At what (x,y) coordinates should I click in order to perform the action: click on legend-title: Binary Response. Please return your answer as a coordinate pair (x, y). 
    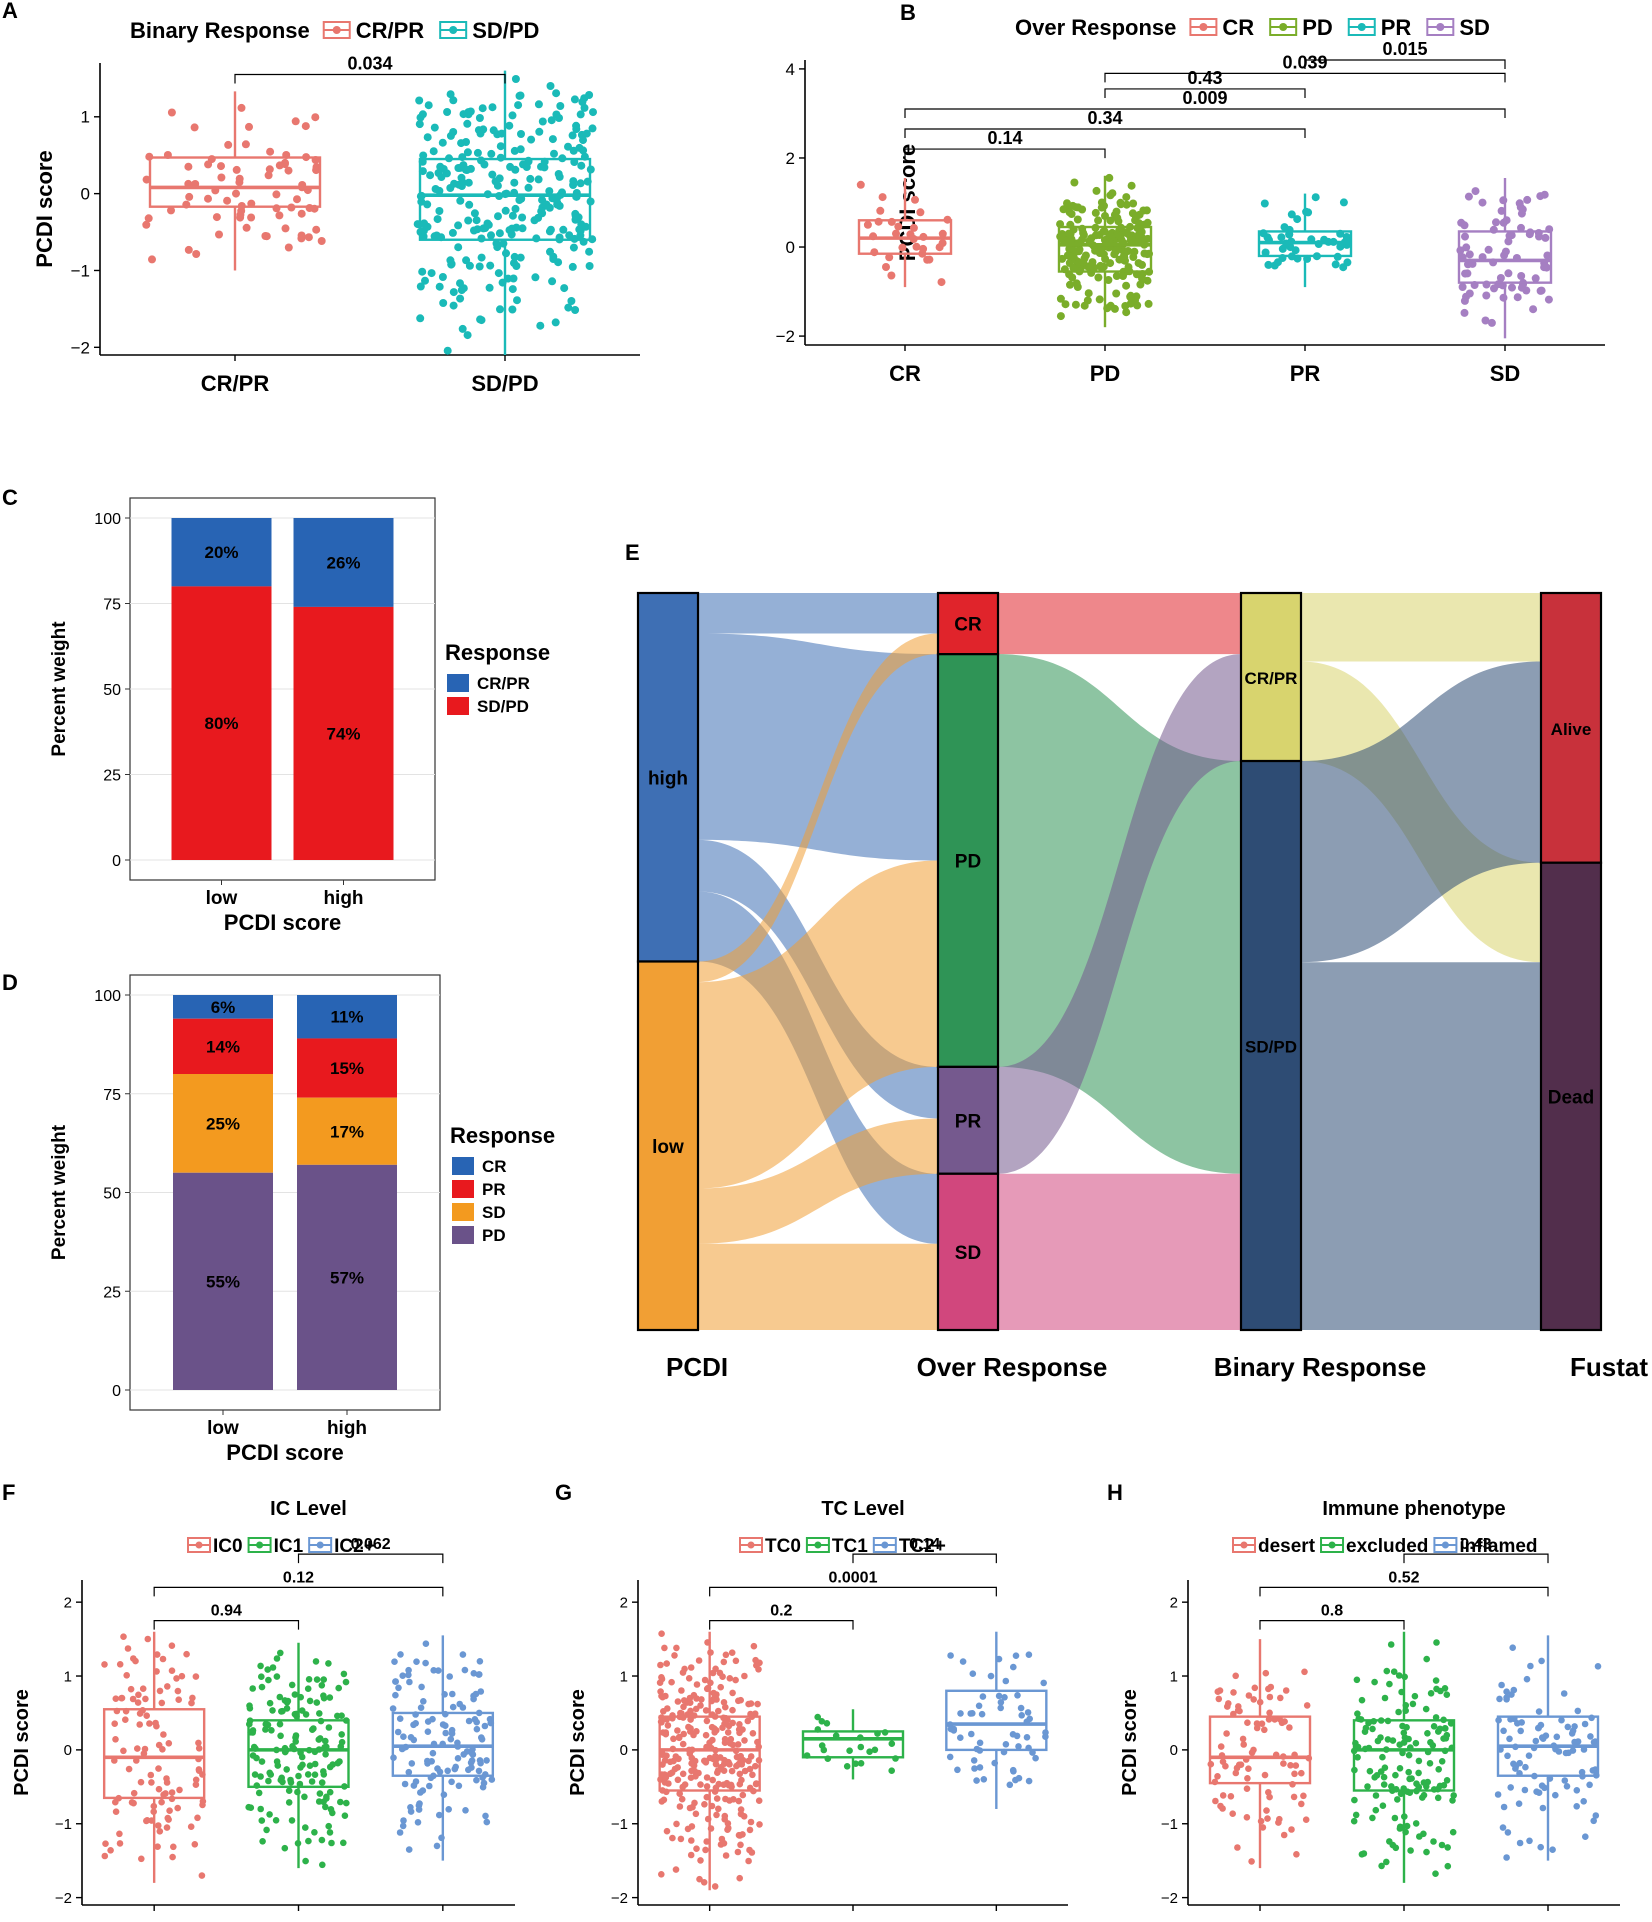
    Looking at the image, I should click on (220, 30).